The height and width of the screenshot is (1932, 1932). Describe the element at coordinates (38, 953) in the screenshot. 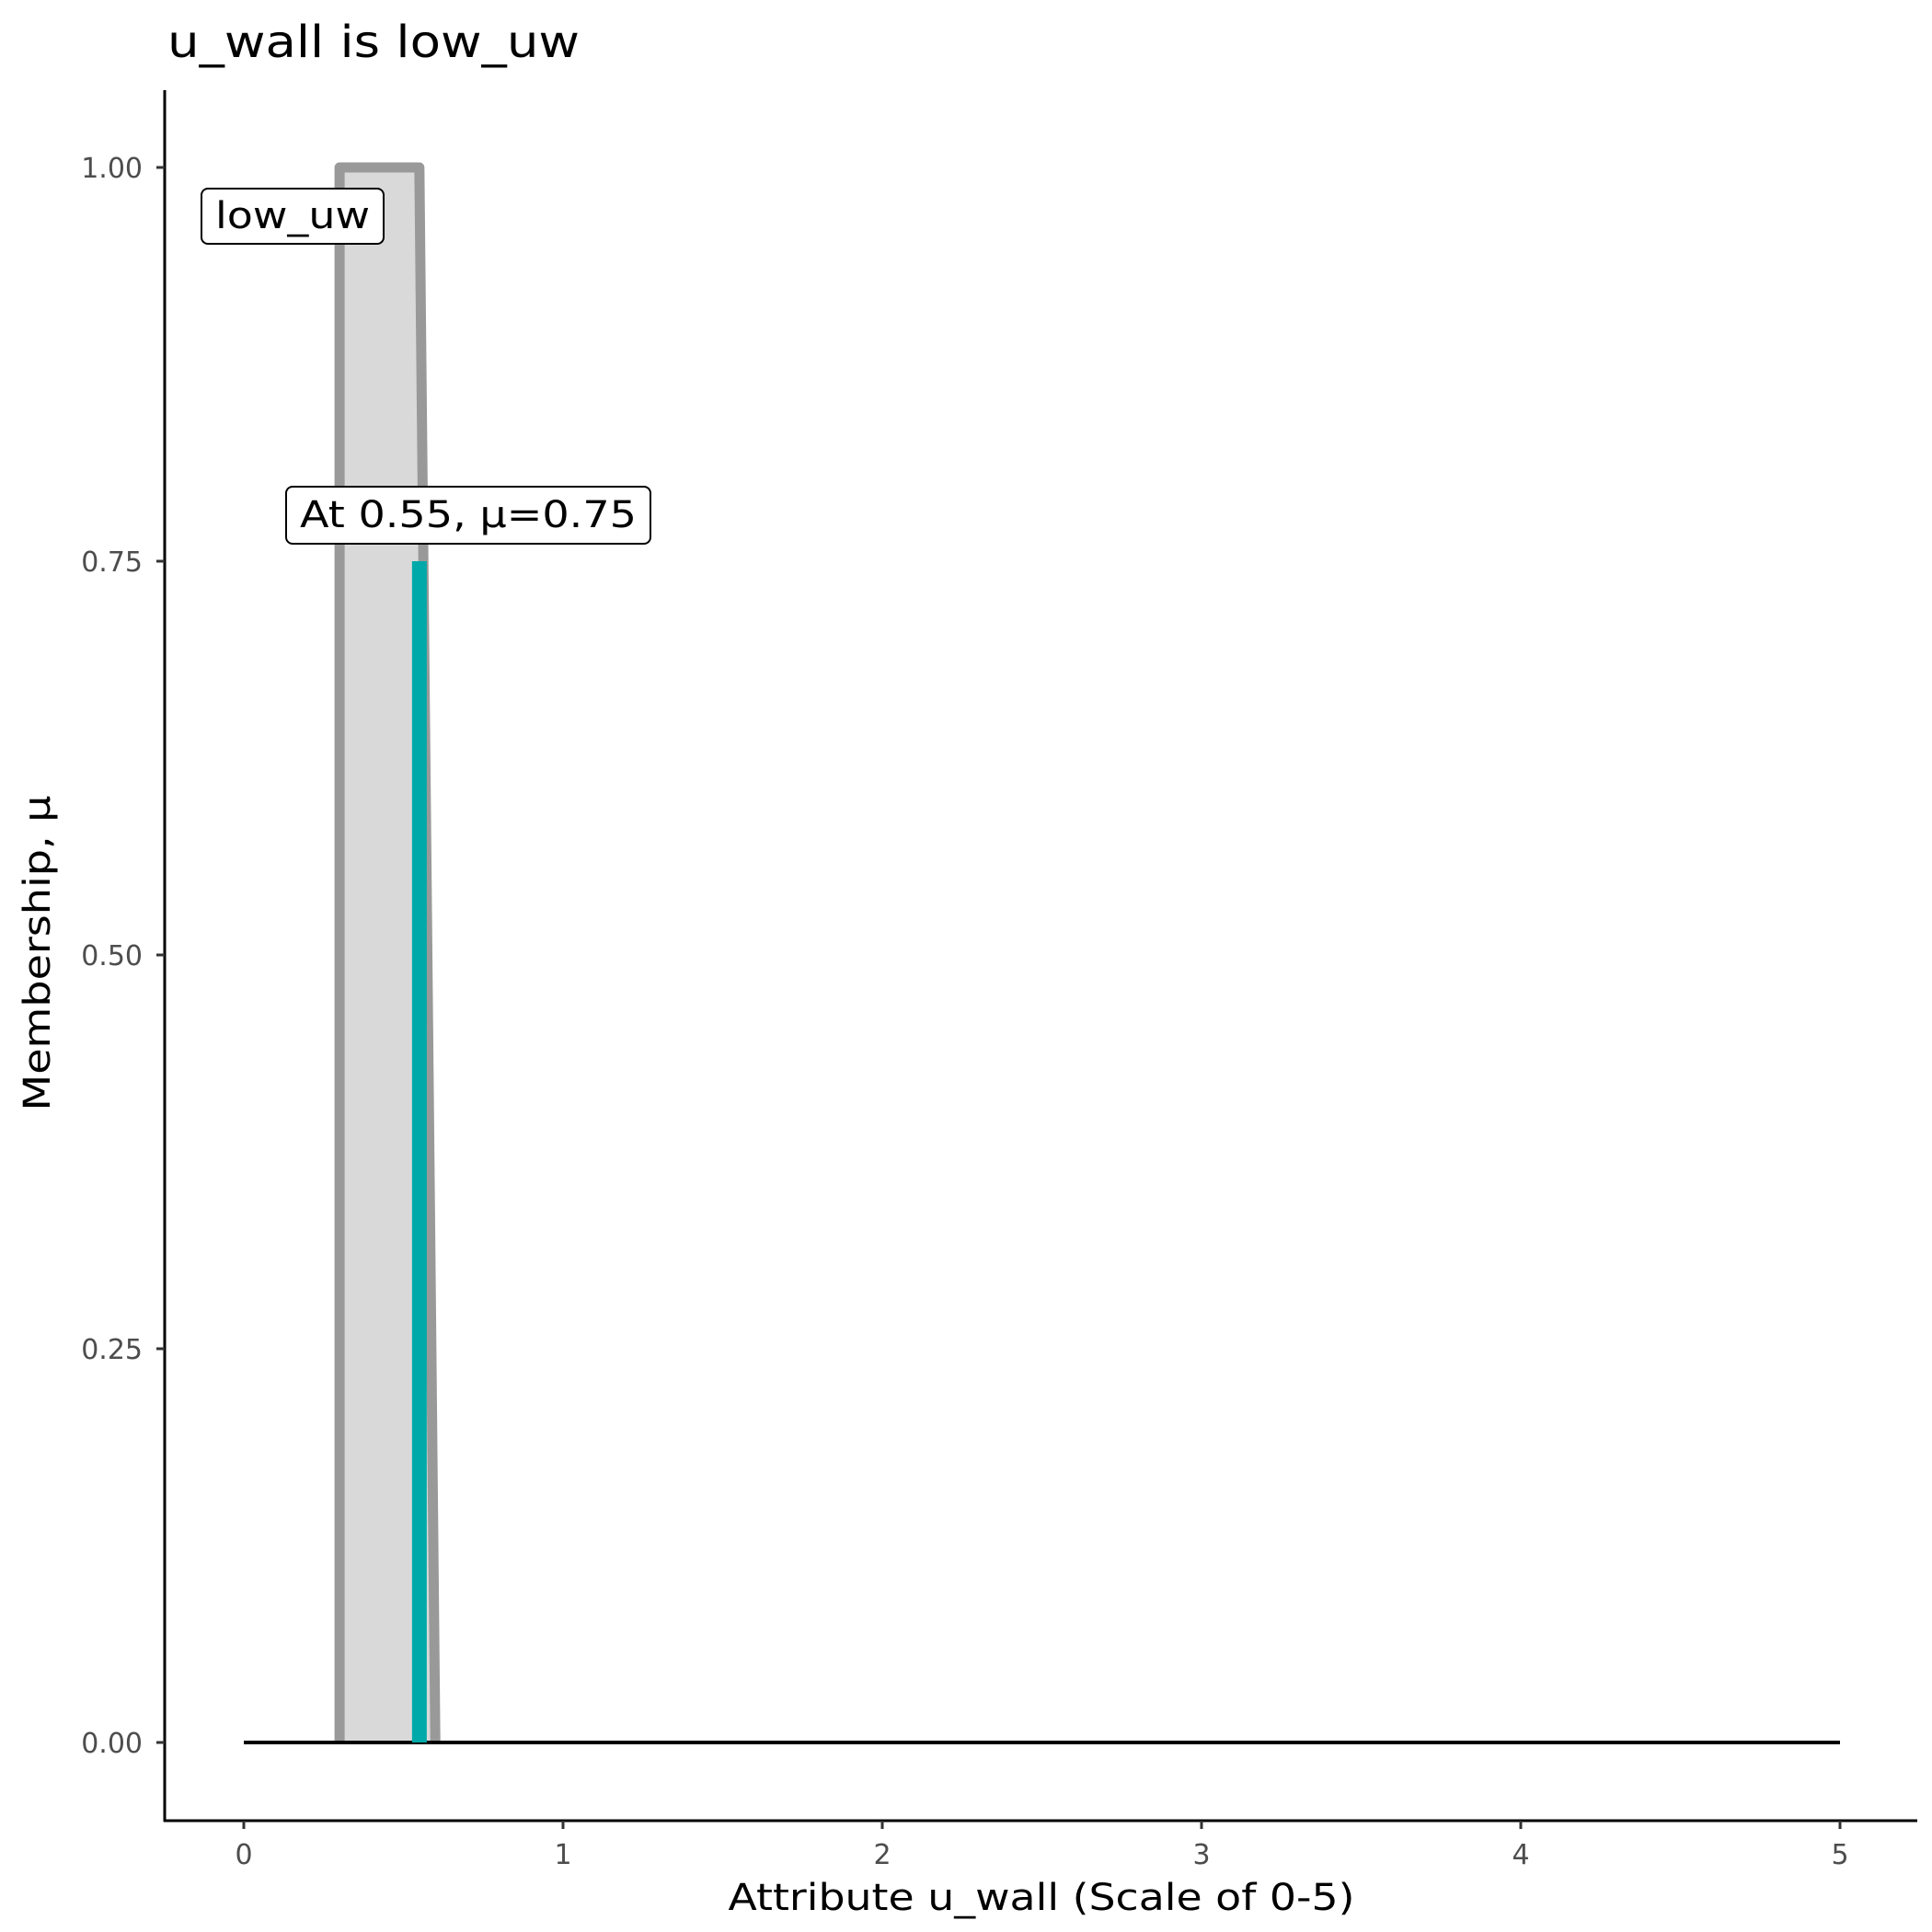

I see `y-axis-label: Membership, μ` at that location.